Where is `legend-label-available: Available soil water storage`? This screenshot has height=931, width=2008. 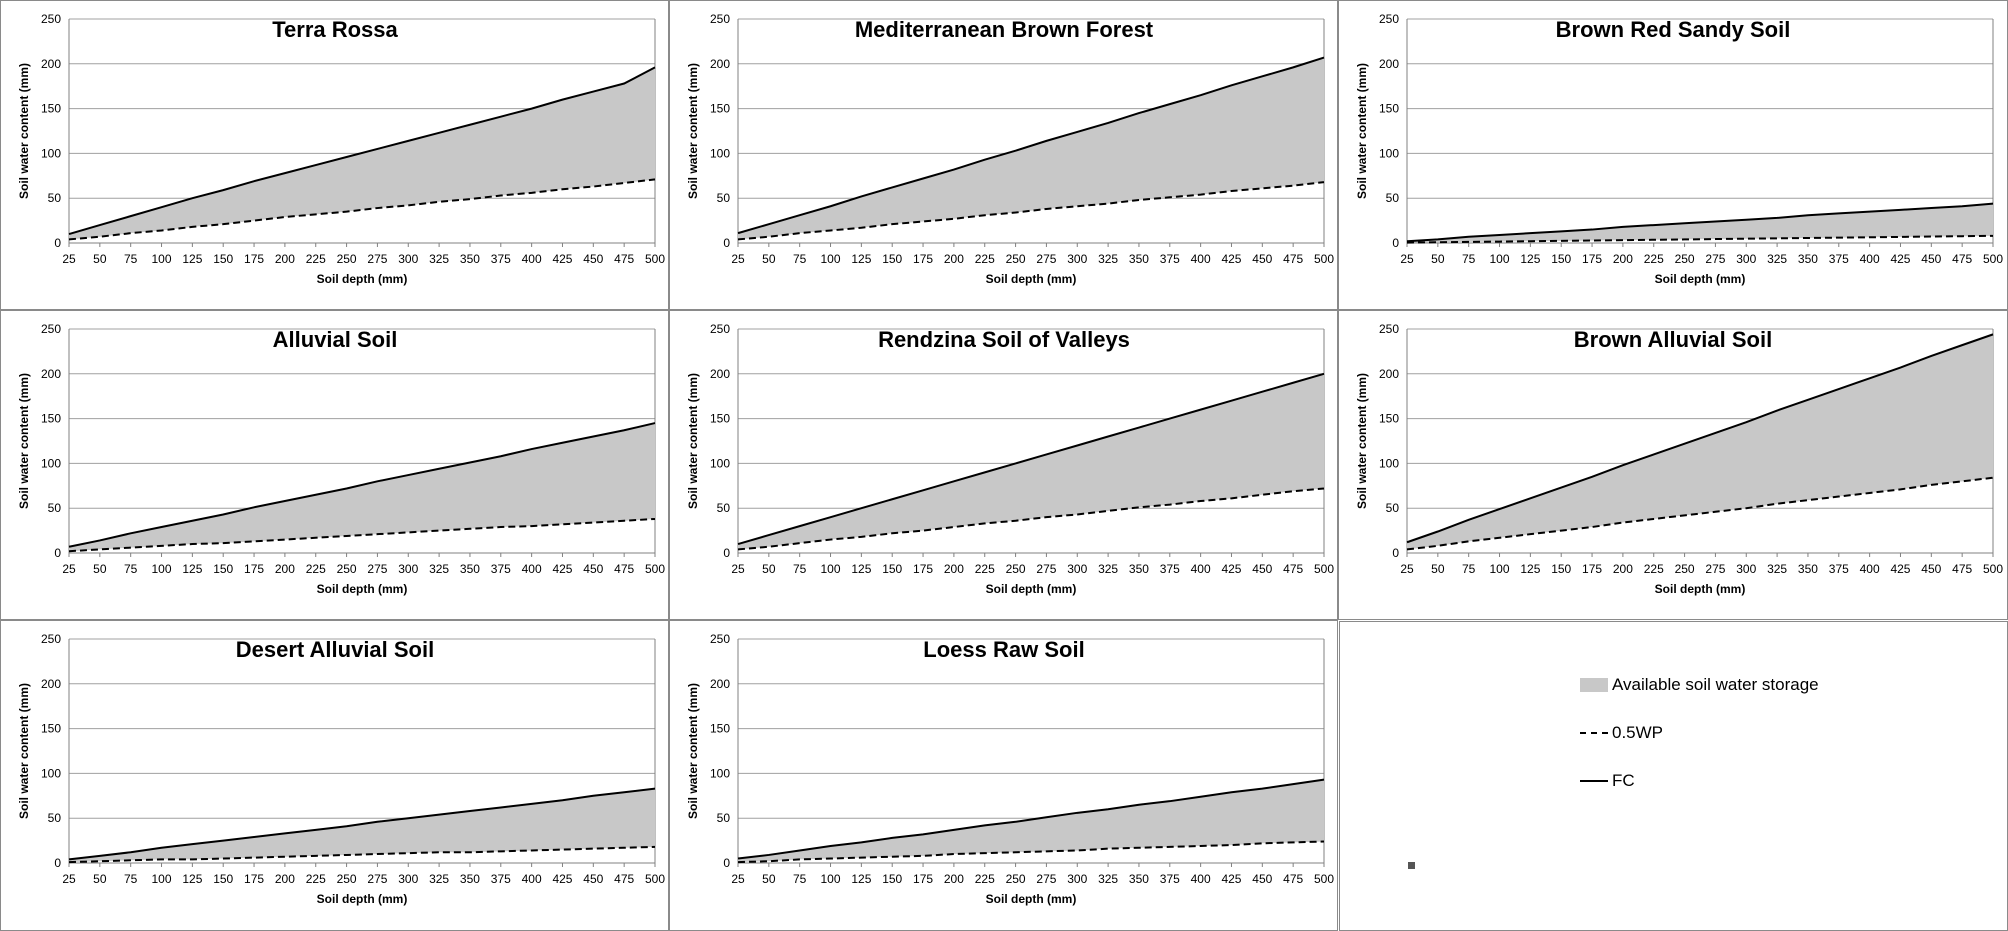
legend-label-available: Available soil water storage is located at coordinates (1715, 684).